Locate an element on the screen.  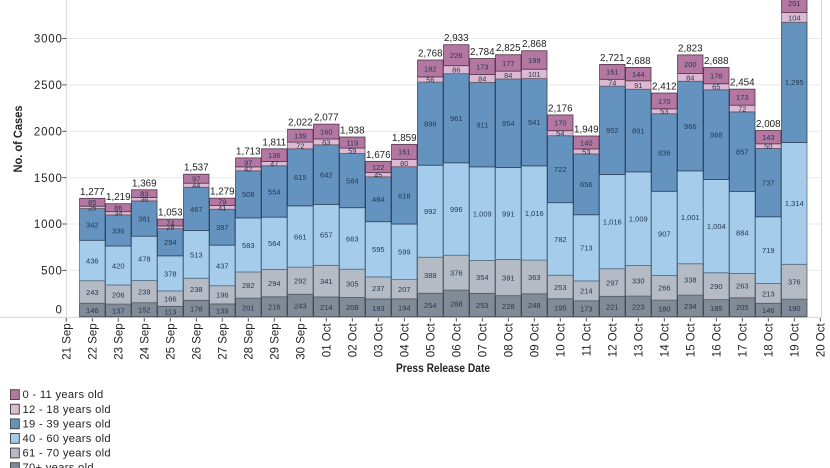
svg-text: 146 is located at coordinates (92, 310).